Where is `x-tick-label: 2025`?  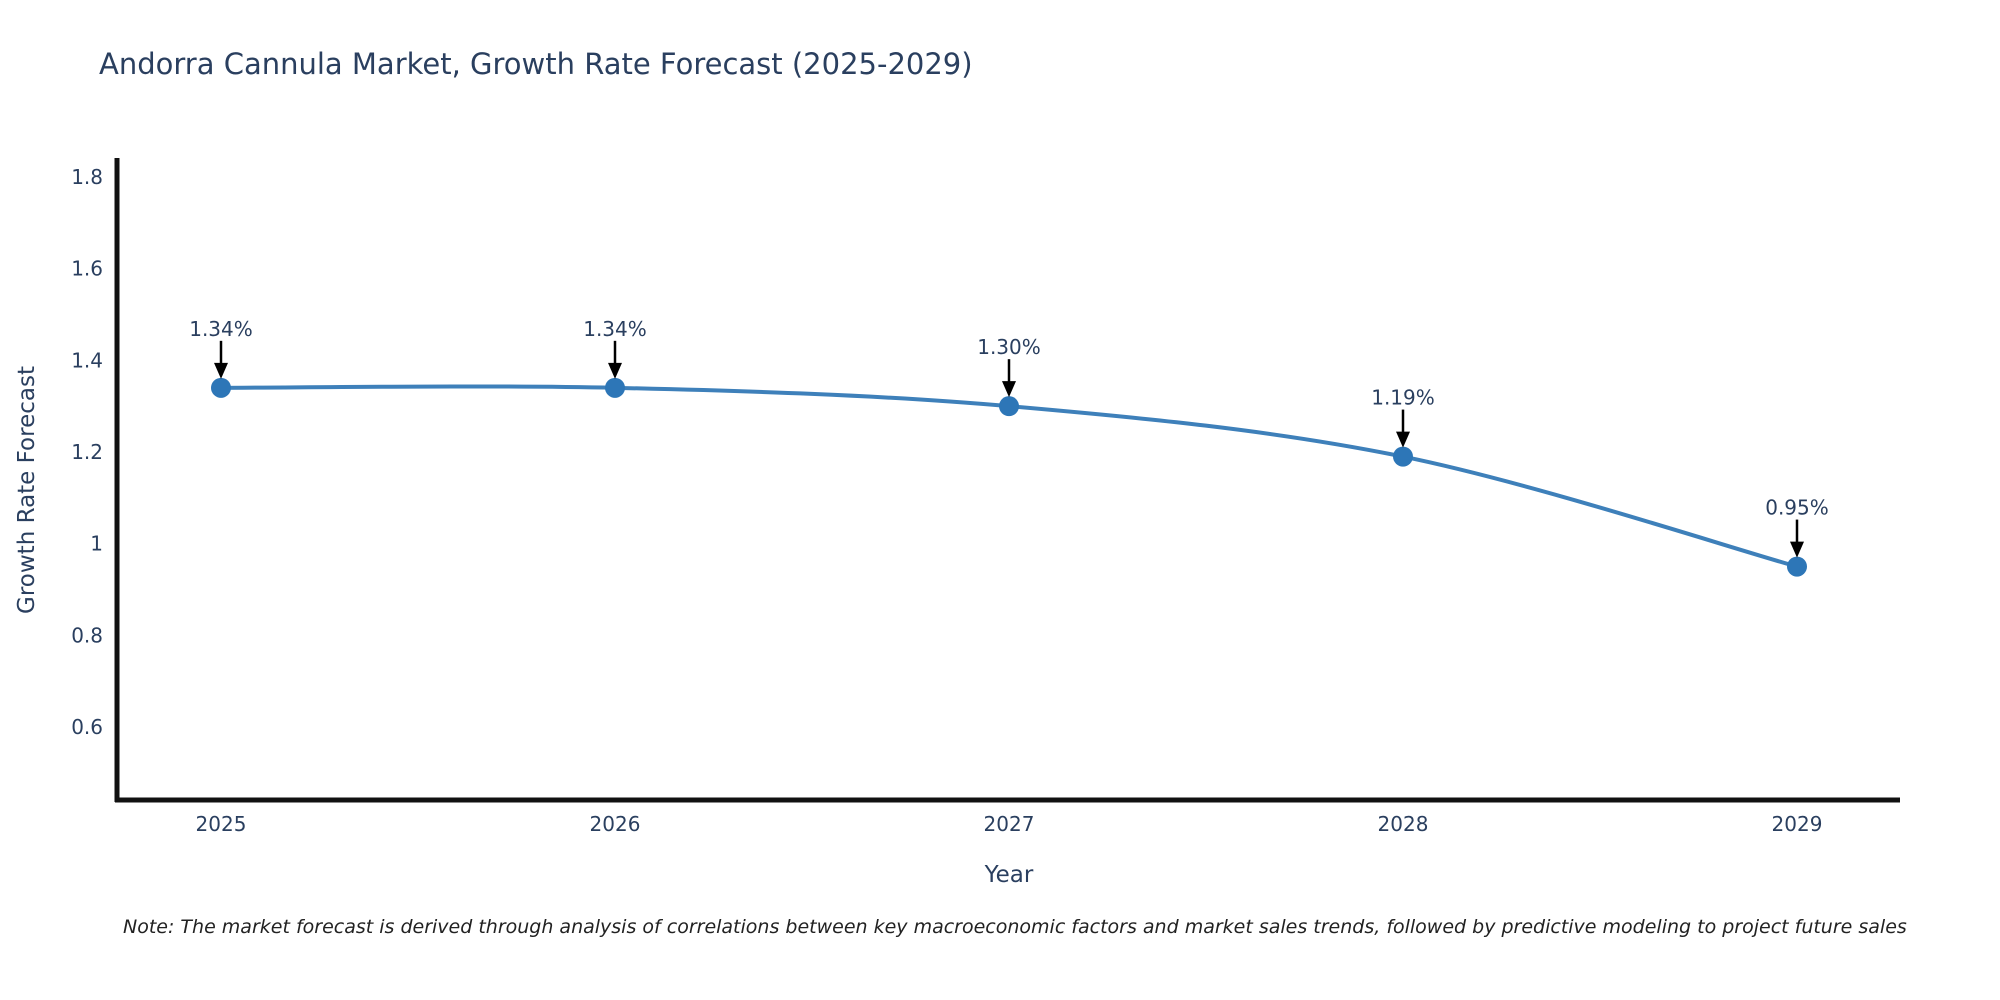 x-tick-label: 2025 is located at coordinates (221, 824).